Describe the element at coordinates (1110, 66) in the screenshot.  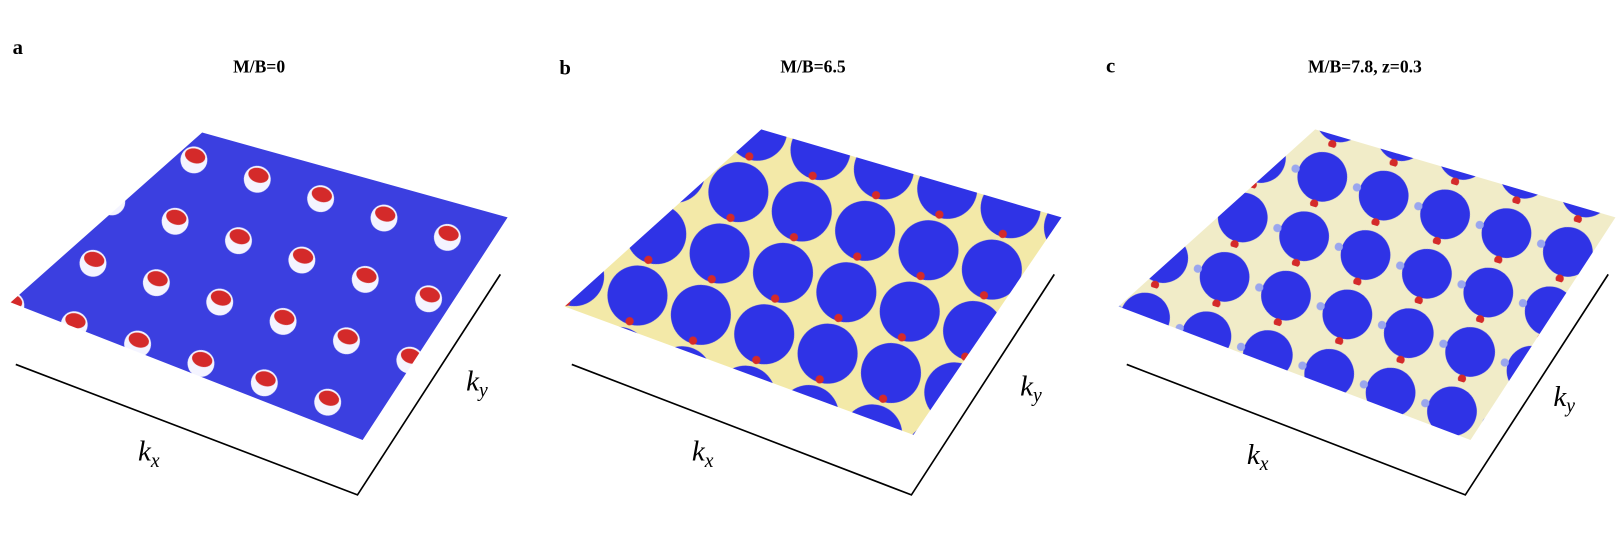
I see `panel-label: c` at that location.